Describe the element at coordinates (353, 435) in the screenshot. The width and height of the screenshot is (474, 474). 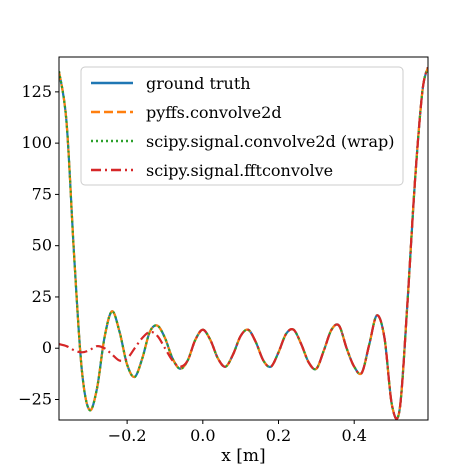
I see `x-tick-label: 0.4` at that location.